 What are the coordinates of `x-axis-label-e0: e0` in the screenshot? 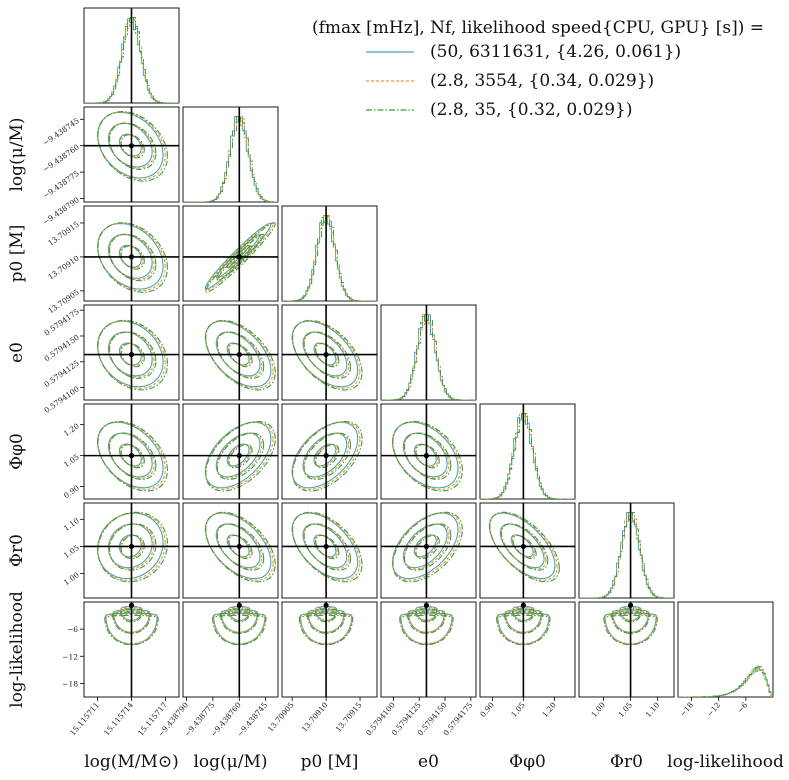 It's located at (428, 762).